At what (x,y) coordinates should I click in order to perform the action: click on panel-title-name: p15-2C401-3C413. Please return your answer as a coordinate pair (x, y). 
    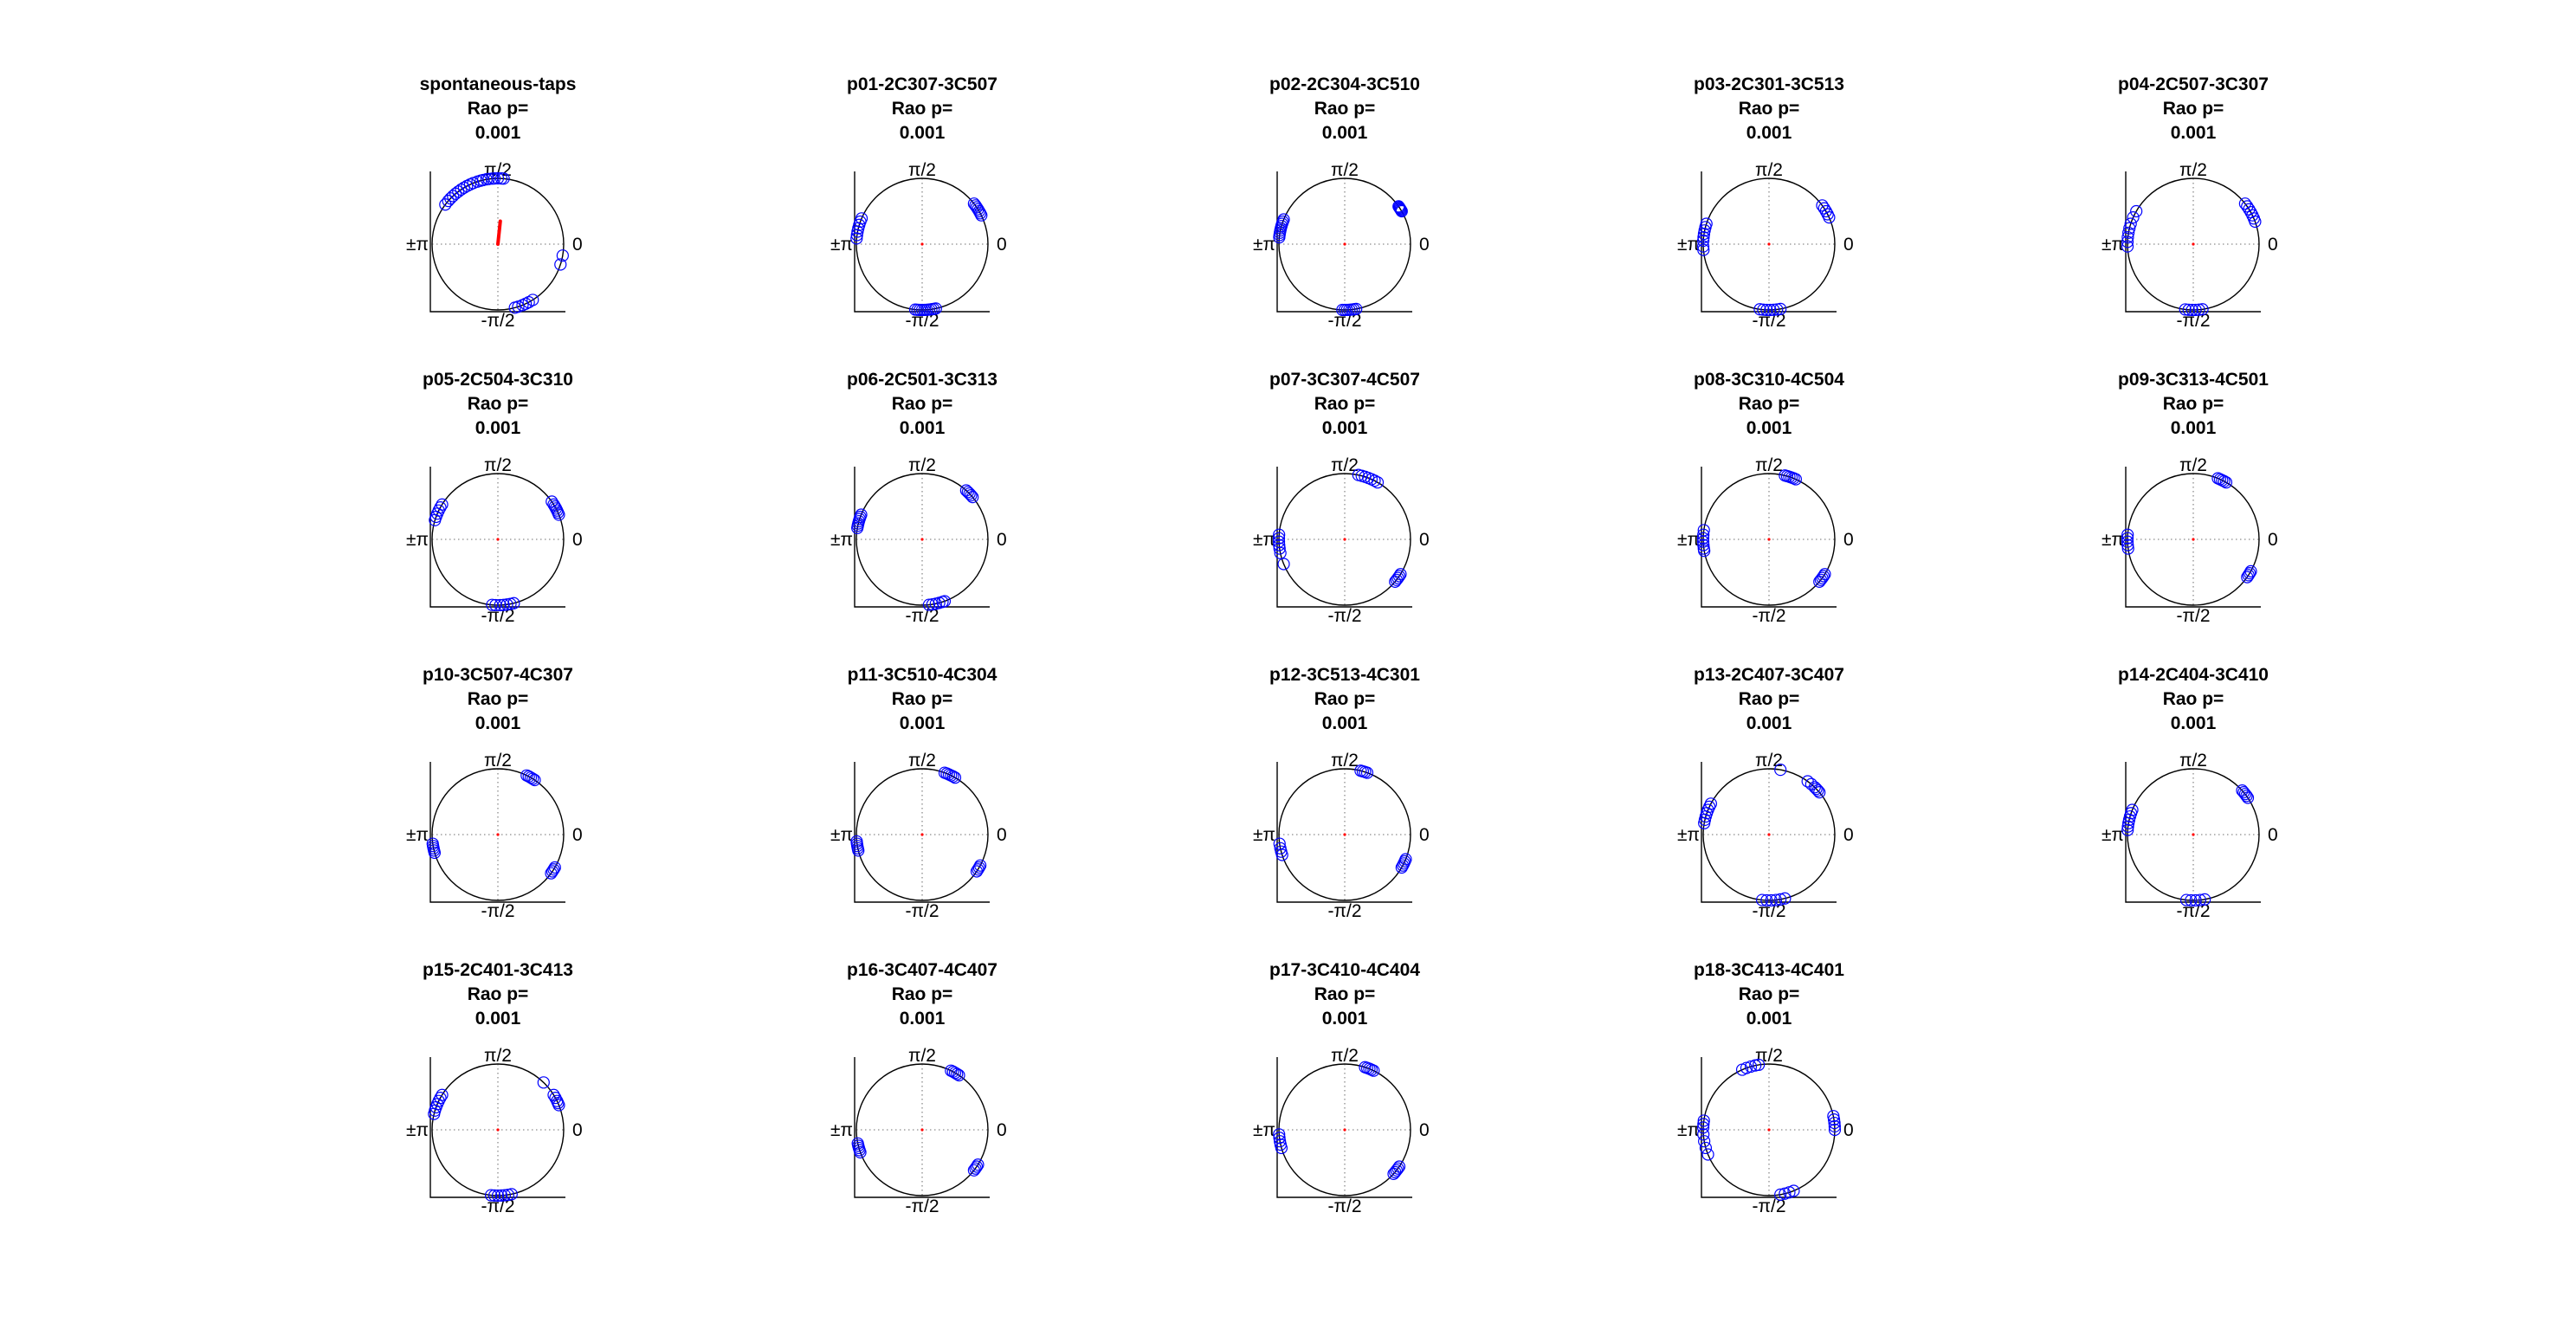
    Looking at the image, I should click on (498, 970).